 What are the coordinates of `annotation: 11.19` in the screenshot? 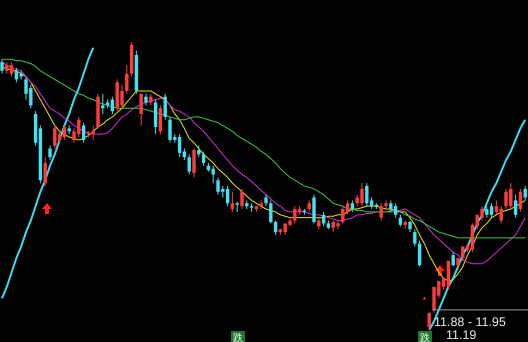 It's located at (461, 335).